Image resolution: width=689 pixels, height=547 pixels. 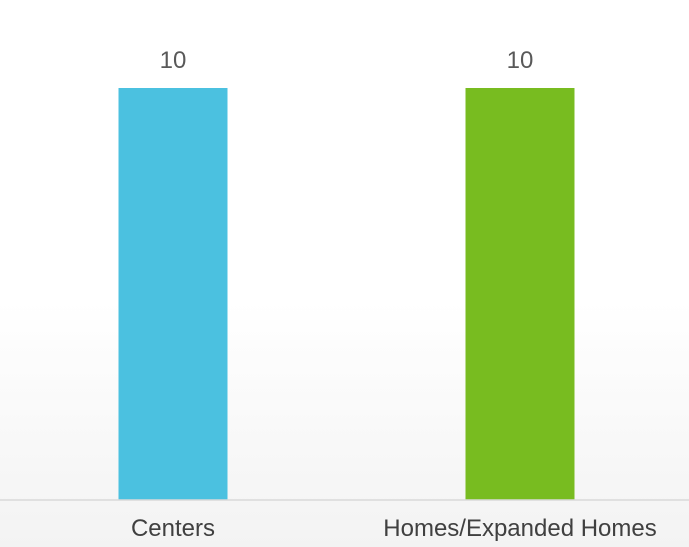 What do you see at coordinates (347, 60) in the screenshot?
I see `labels-layer: 10 10` at bounding box center [347, 60].